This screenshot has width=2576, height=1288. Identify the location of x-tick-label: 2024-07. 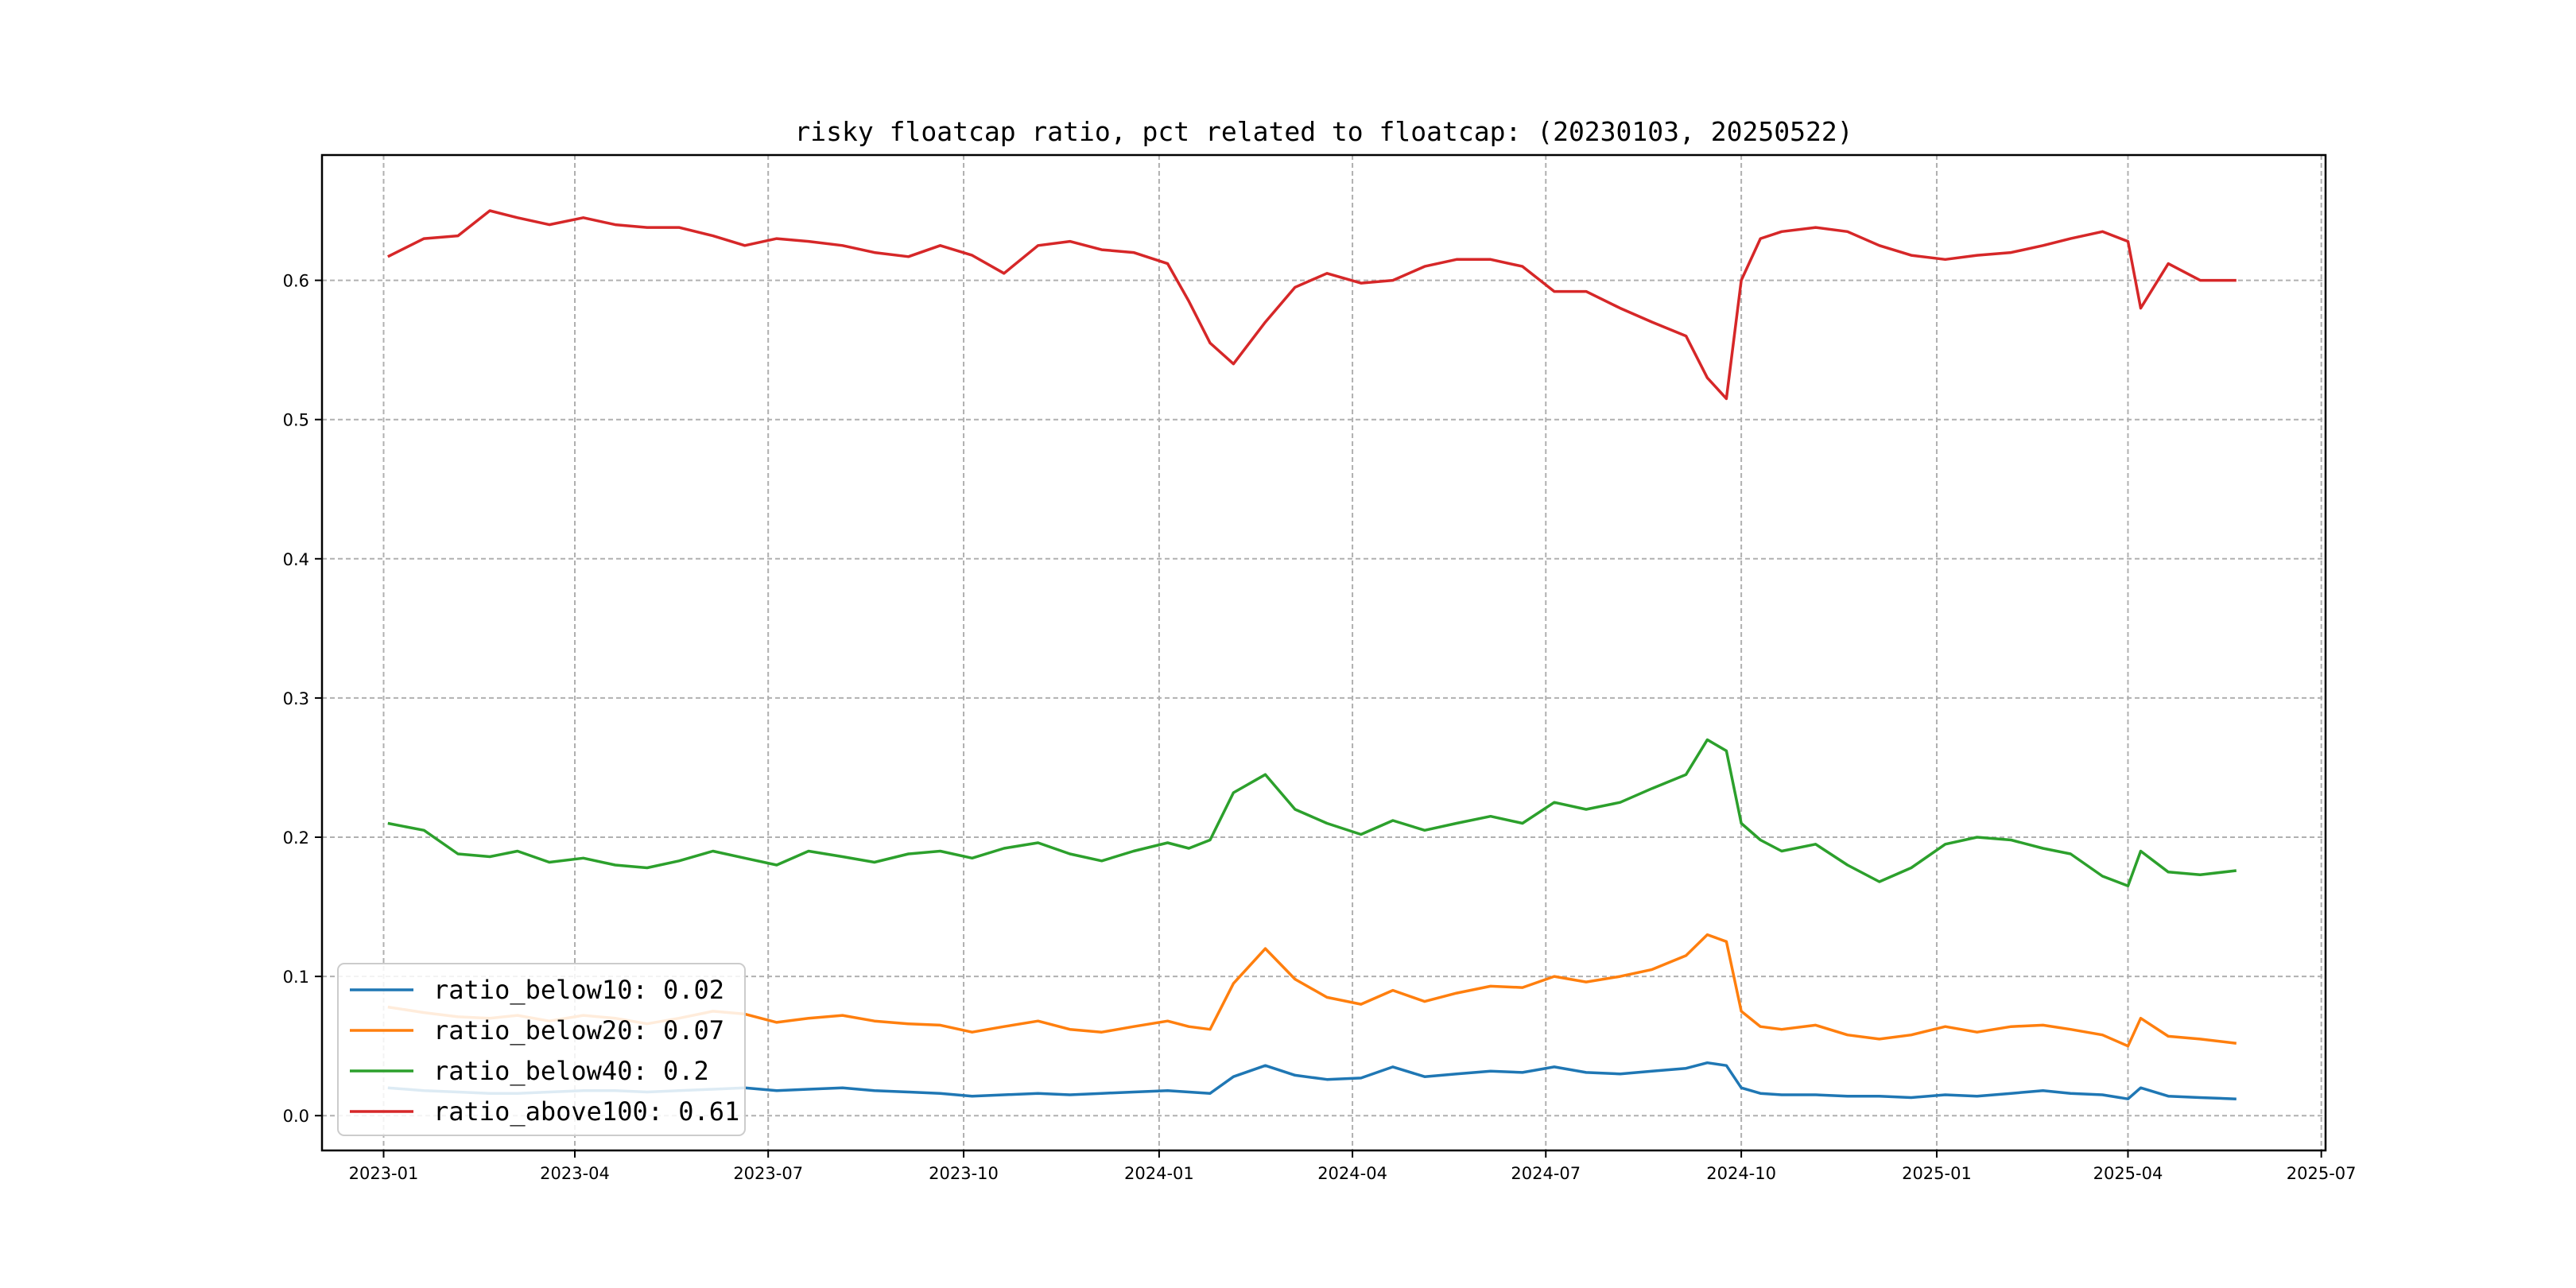
(1546, 1173).